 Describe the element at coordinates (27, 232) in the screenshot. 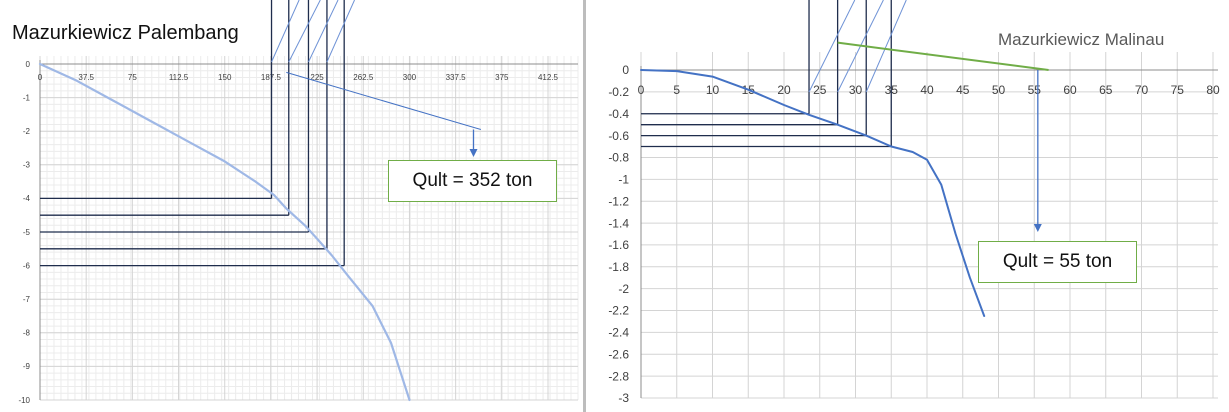

I see `y-tick-label: -5` at that location.